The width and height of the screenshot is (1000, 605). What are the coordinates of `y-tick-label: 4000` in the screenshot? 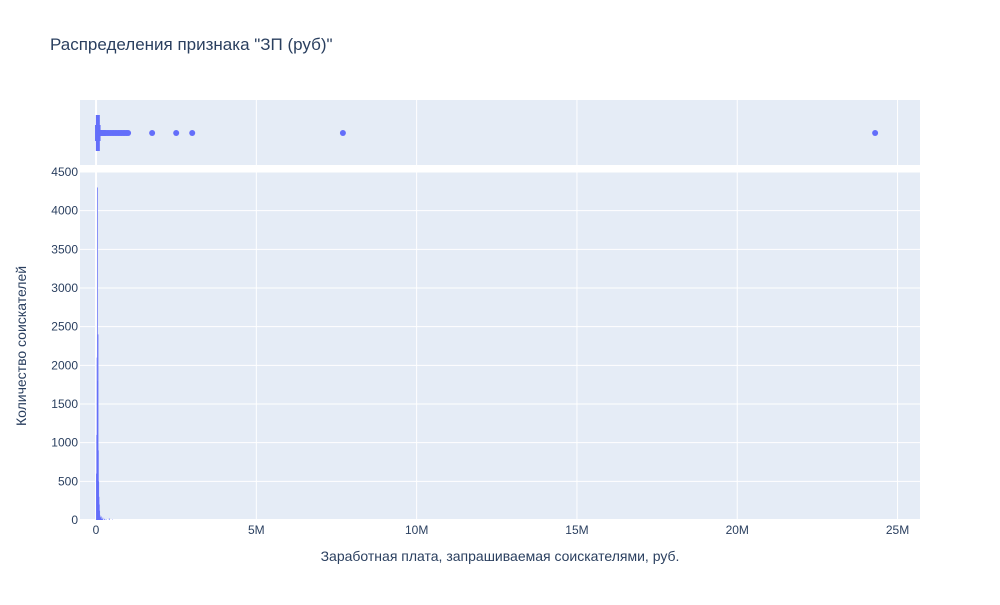 It's located at (64, 211).